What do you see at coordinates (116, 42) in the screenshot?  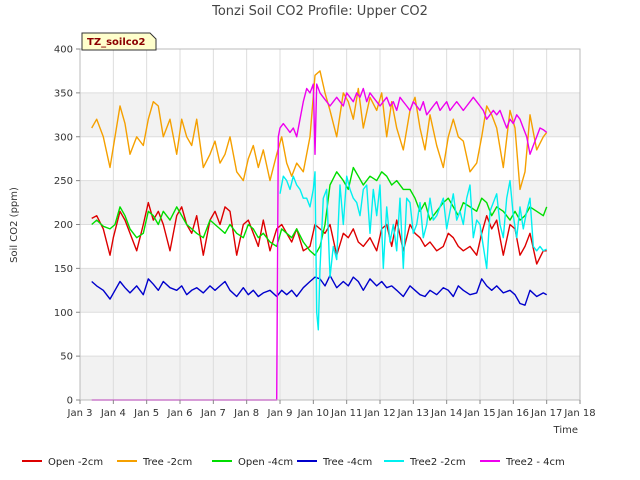 I see `tag-label: TZ_soilco2` at bounding box center [116, 42].